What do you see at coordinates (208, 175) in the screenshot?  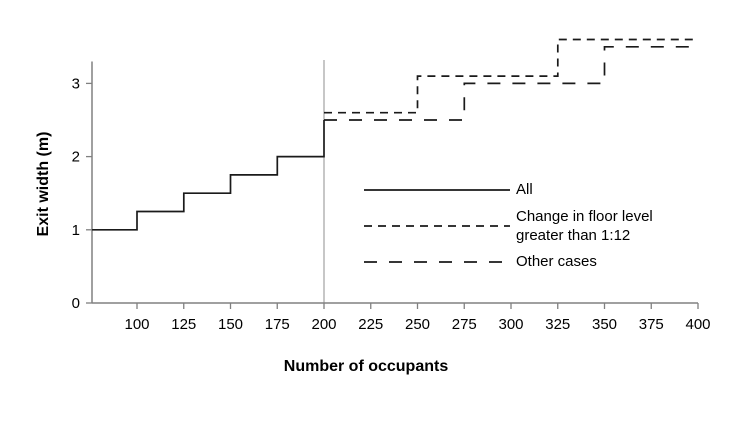 I see `series-line-solid` at bounding box center [208, 175].